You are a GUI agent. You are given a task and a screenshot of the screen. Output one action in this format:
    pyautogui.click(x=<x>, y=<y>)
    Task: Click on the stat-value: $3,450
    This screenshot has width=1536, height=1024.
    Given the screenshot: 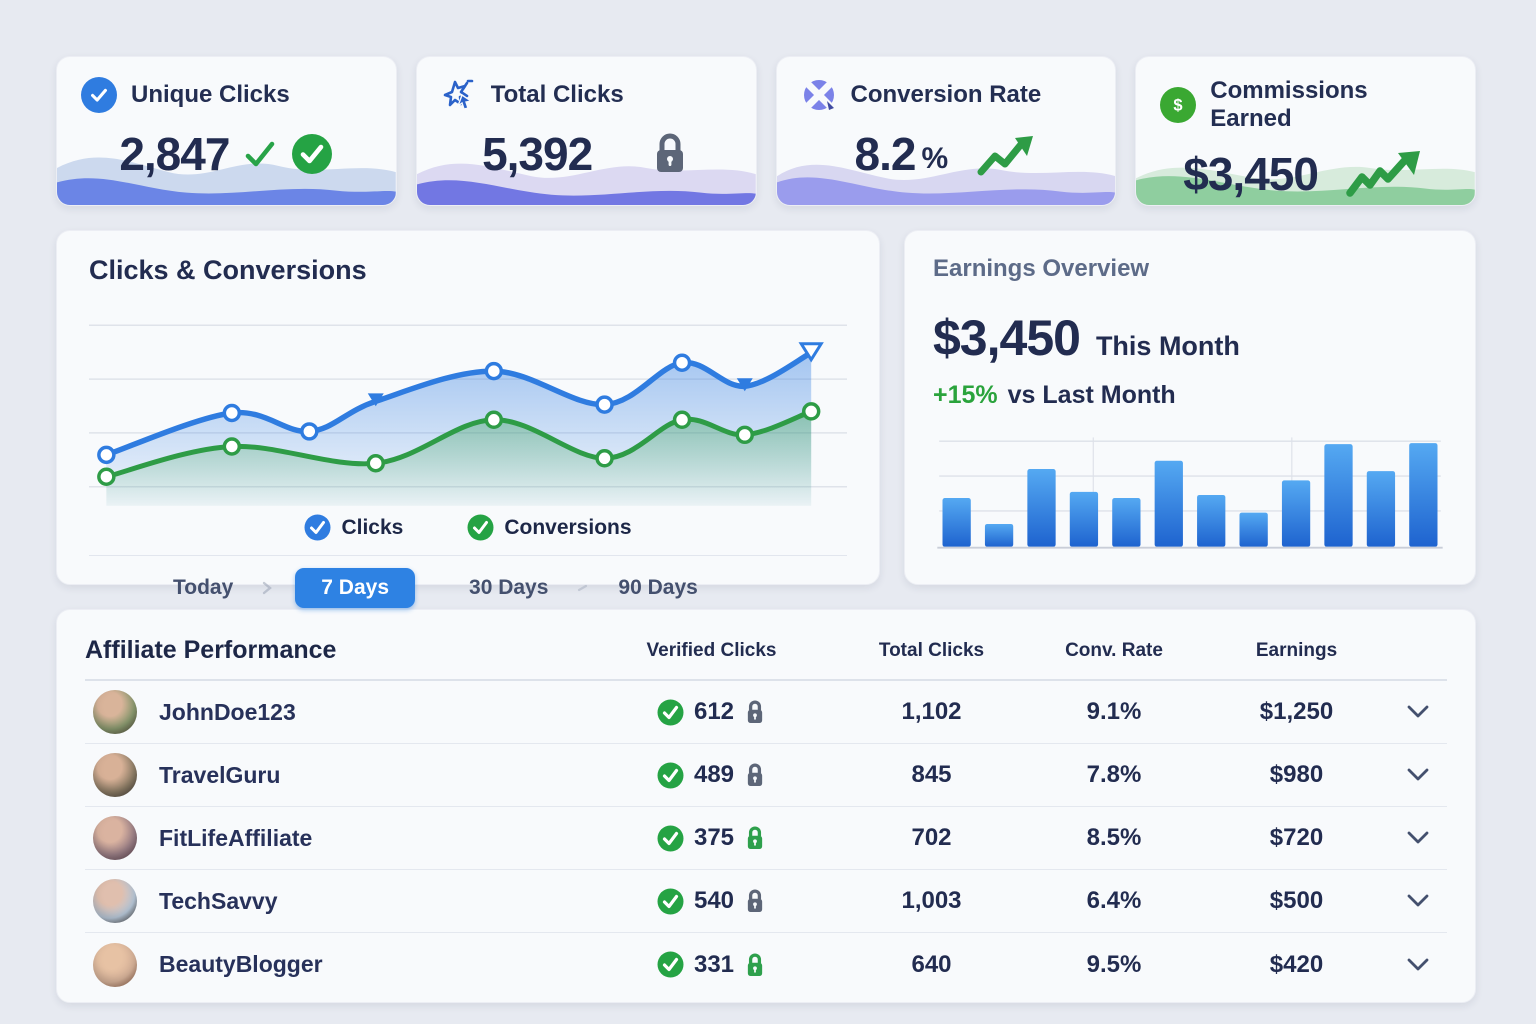 What is the action you would take?
    pyautogui.click(x=1251, y=174)
    